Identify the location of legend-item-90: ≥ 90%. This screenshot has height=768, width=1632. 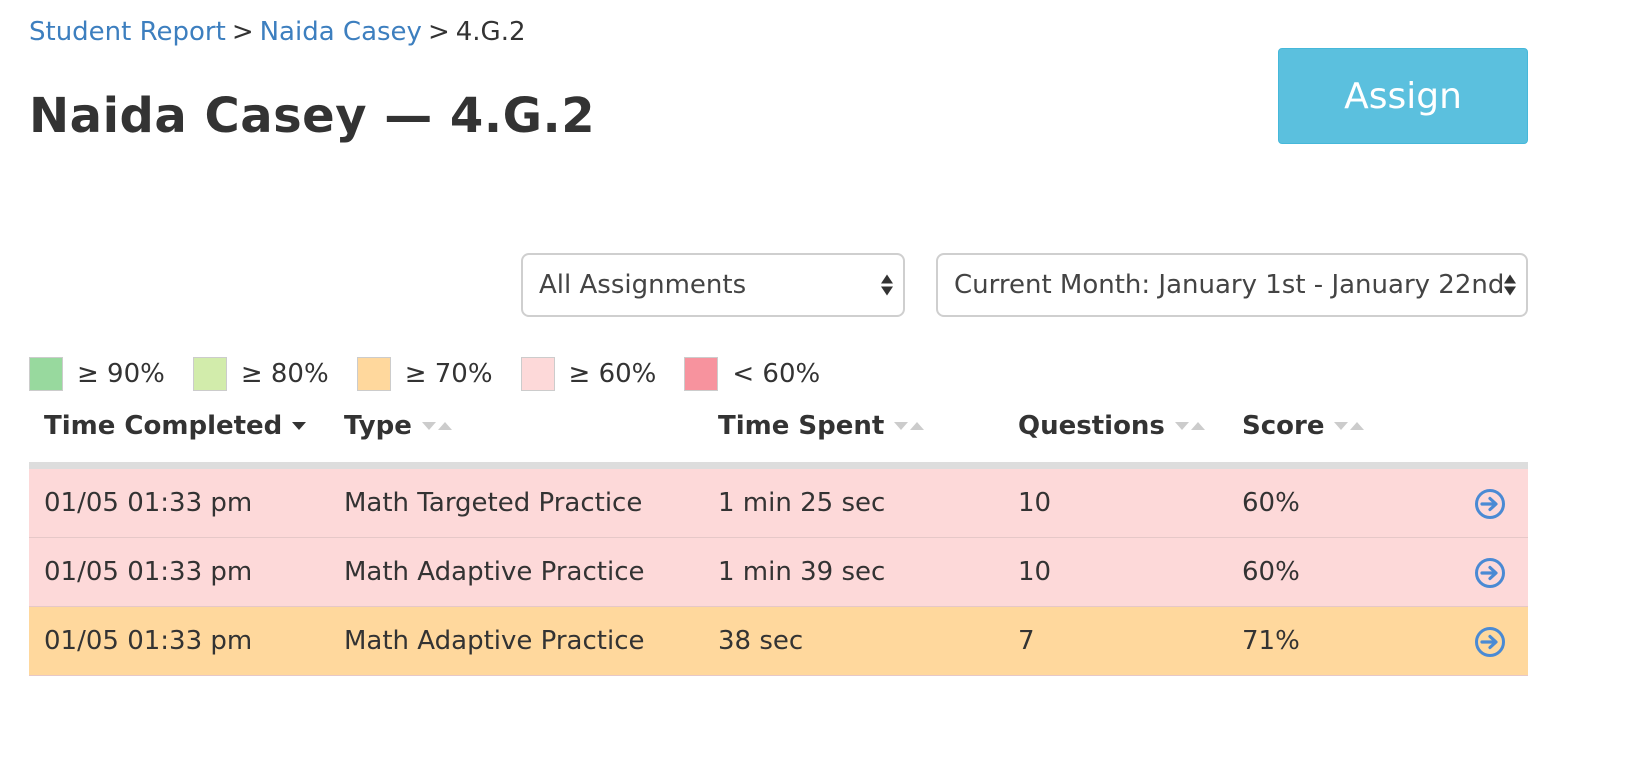
(97, 374).